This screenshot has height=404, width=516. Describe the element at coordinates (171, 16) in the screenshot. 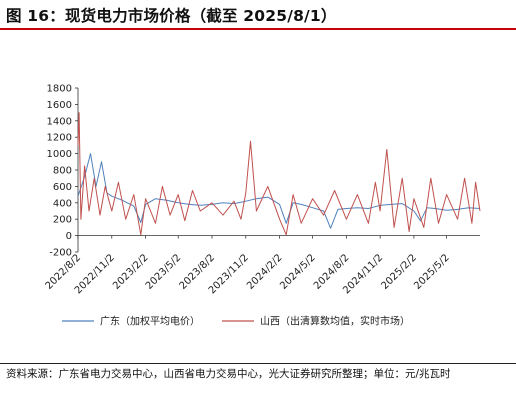

I see `figure-title: 图 16：现货电力市场价格（截至 2025/8/1）` at that location.